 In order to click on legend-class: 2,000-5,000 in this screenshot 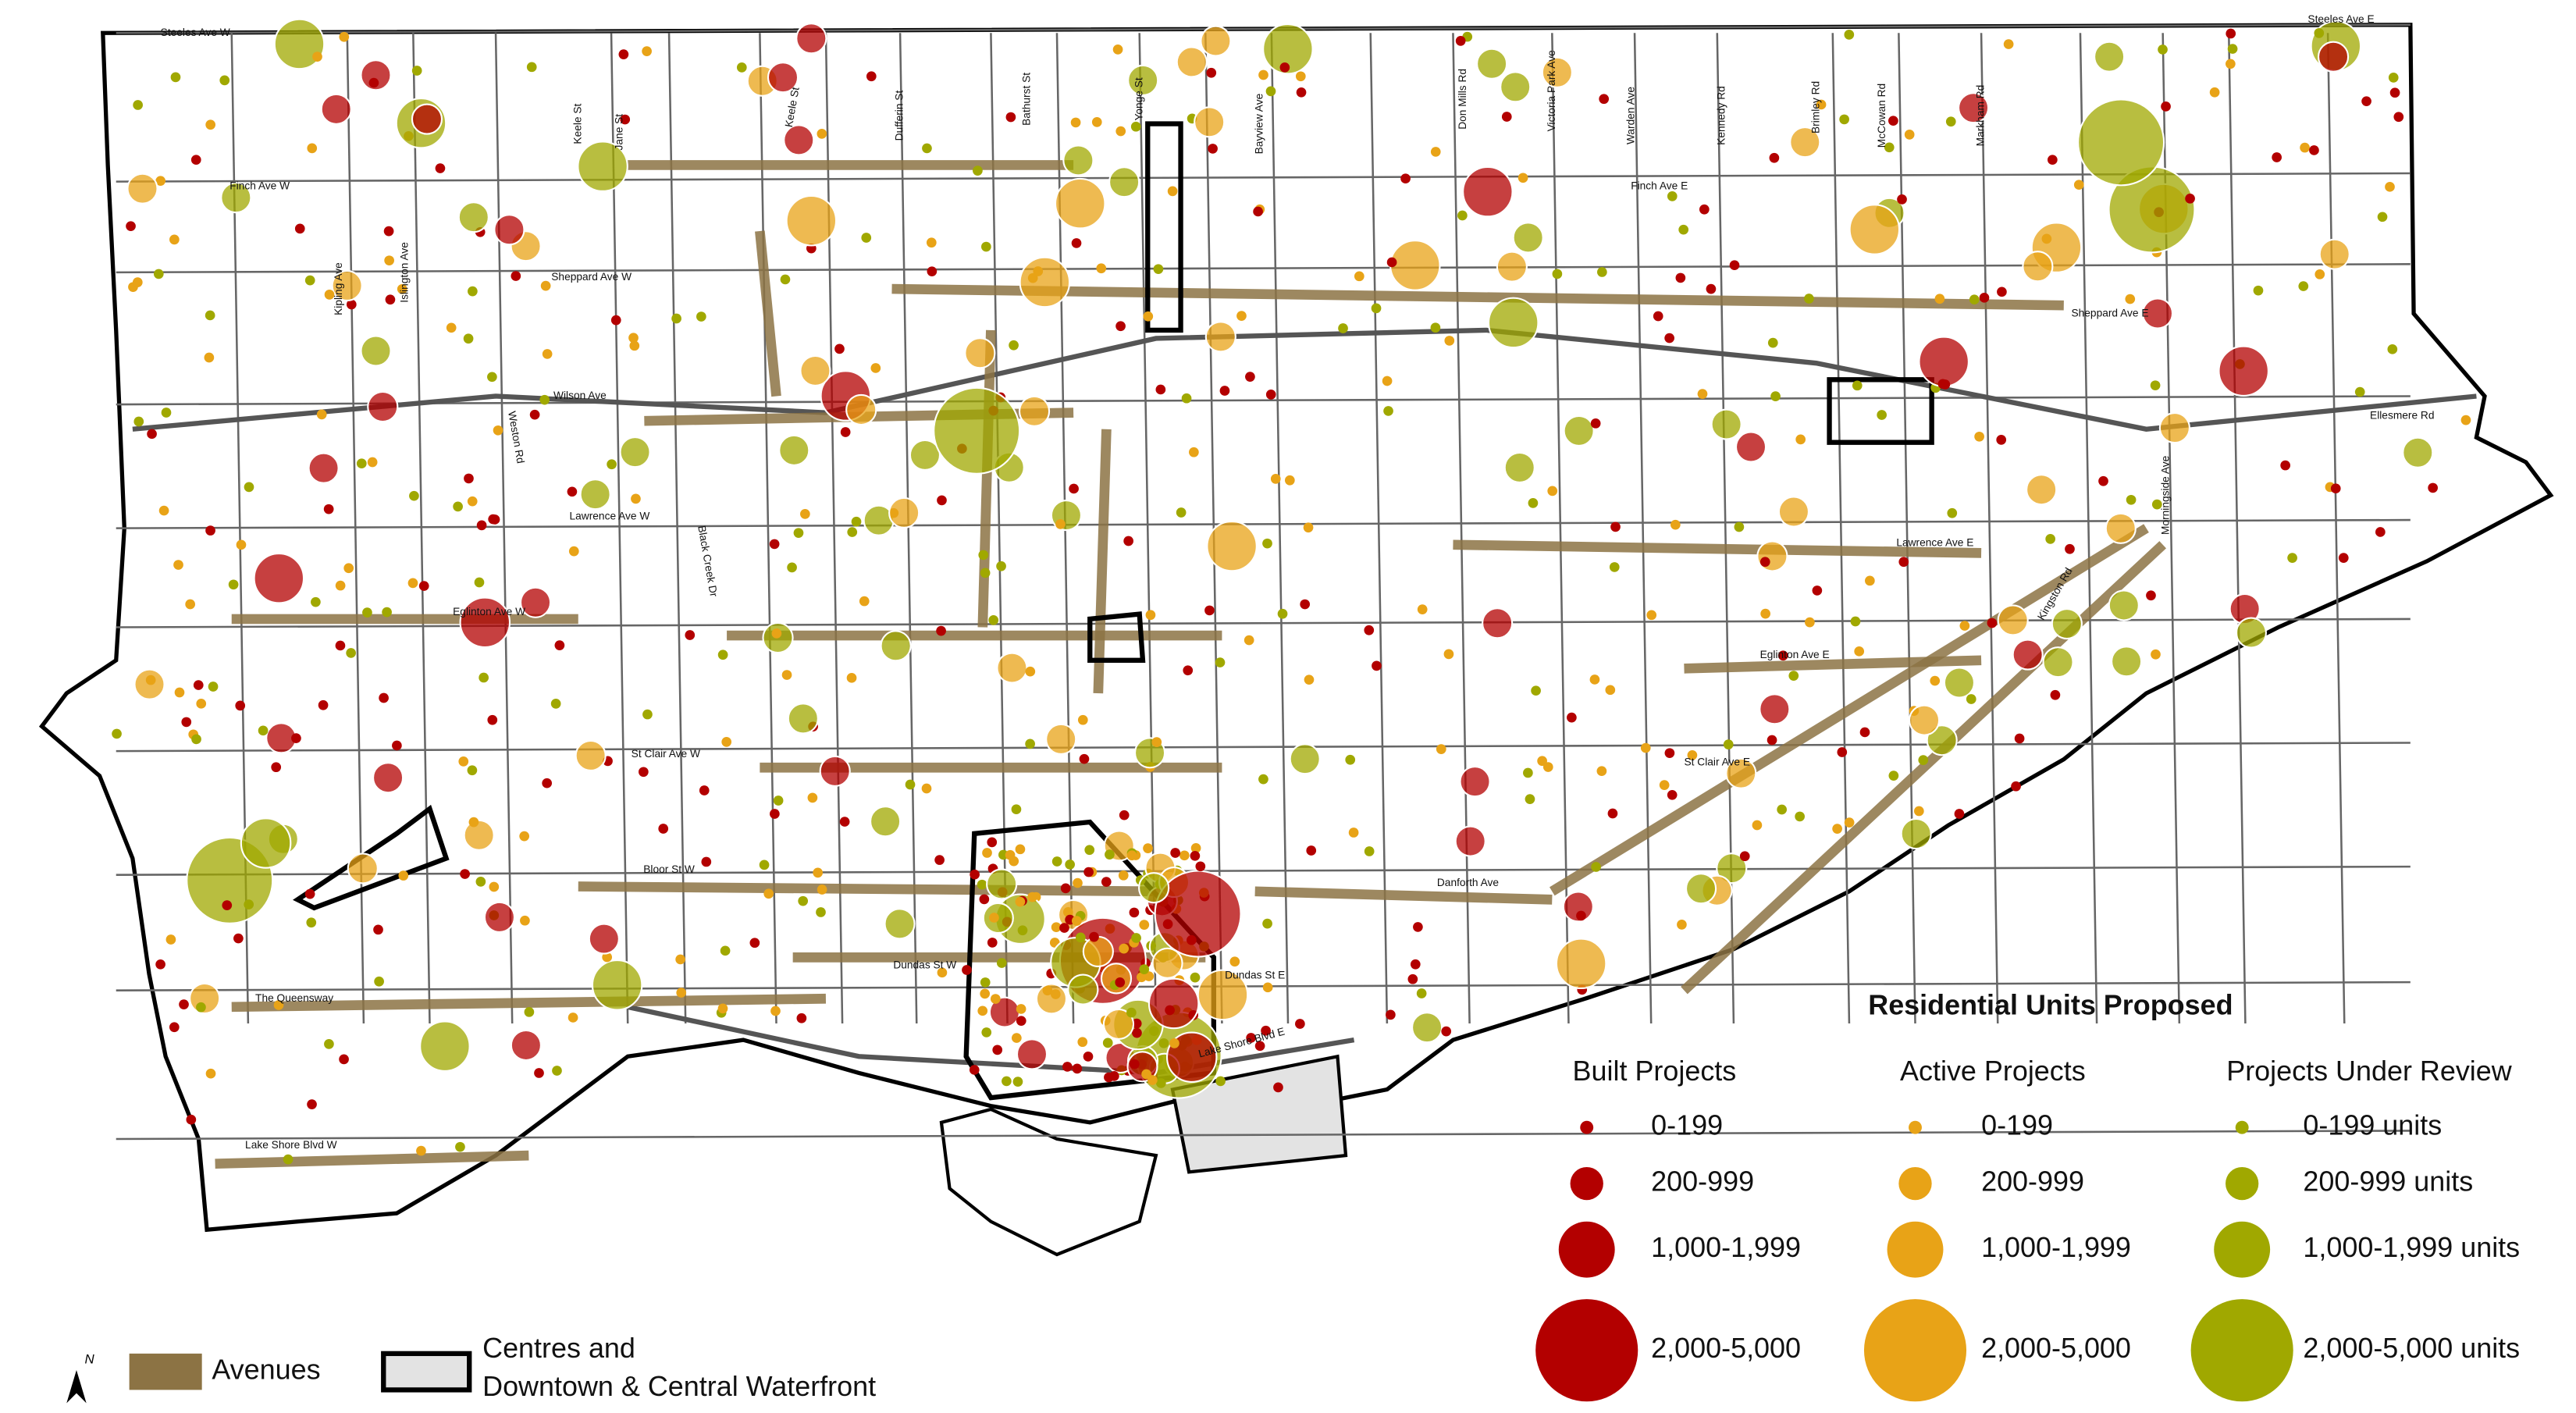, I will do `click(1726, 1348)`.